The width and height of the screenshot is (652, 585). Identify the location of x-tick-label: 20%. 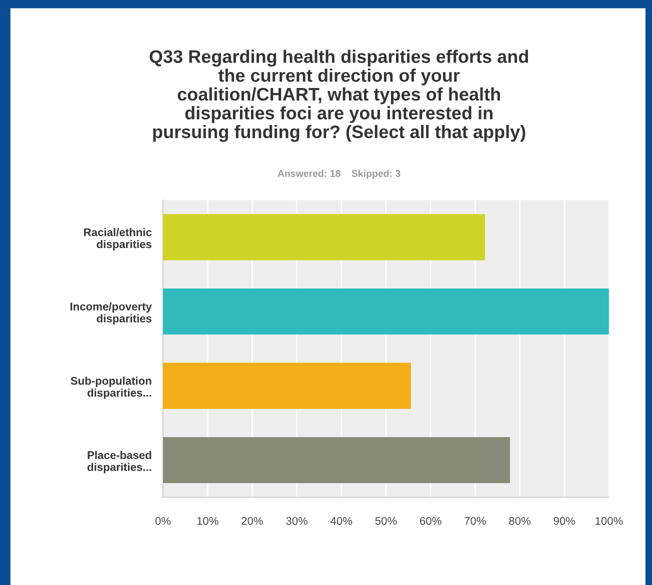
(252, 520).